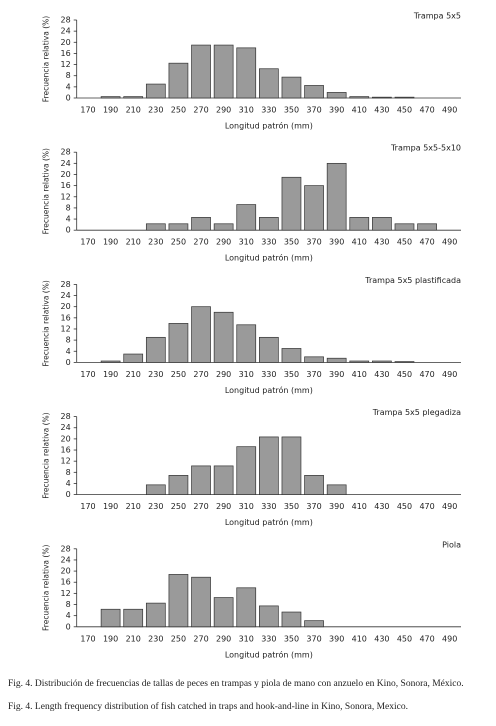 The height and width of the screenshot is (726, 496). What do you see at coordinates (87, 638) in the screenshot?
I see `x-tick-label: 170` at bounding box center [87, 638].